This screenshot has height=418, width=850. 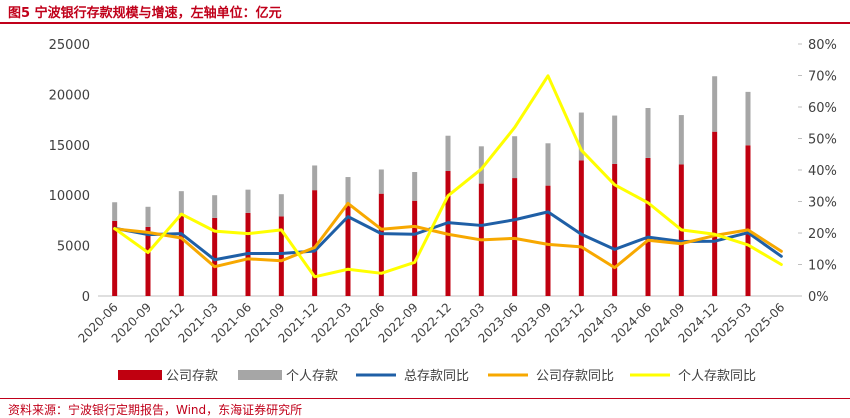 What do you see at coordinates (155, 410) in the screenshot?
I see `source-note: 资料来源：宁波银行定期报告，Wind，东海证券研究所` at bounding box center [155, 410].